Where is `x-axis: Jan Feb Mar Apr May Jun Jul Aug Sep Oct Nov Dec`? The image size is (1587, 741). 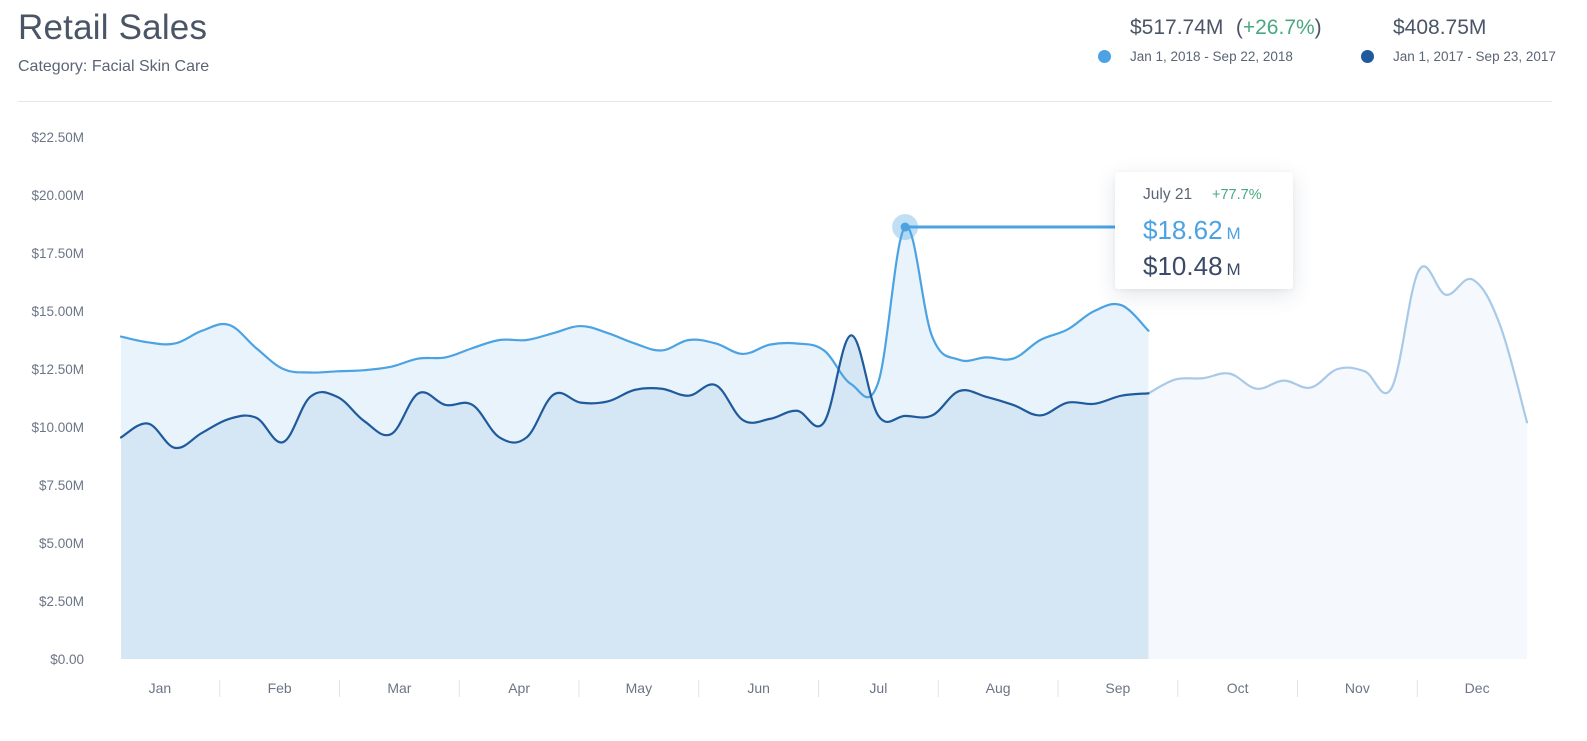 x-axis: Jan Feb Mar Apr May Jun Jul Aug Sep Oct Nov Dec is located at coordinates (819, 688).